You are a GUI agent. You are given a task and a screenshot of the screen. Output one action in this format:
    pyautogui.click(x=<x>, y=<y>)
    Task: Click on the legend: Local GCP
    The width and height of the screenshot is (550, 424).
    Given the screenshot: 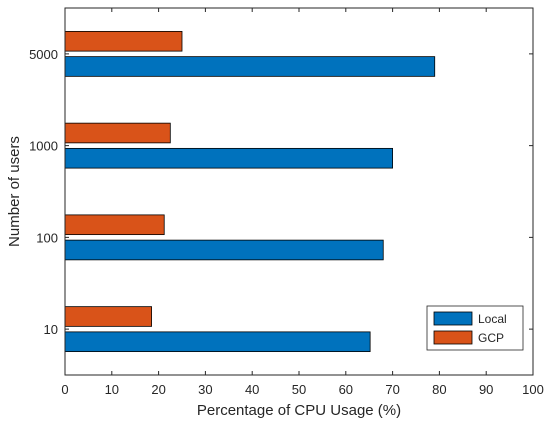 What is the action you would take?
    pyautogui.click(x=475, y=328)
    